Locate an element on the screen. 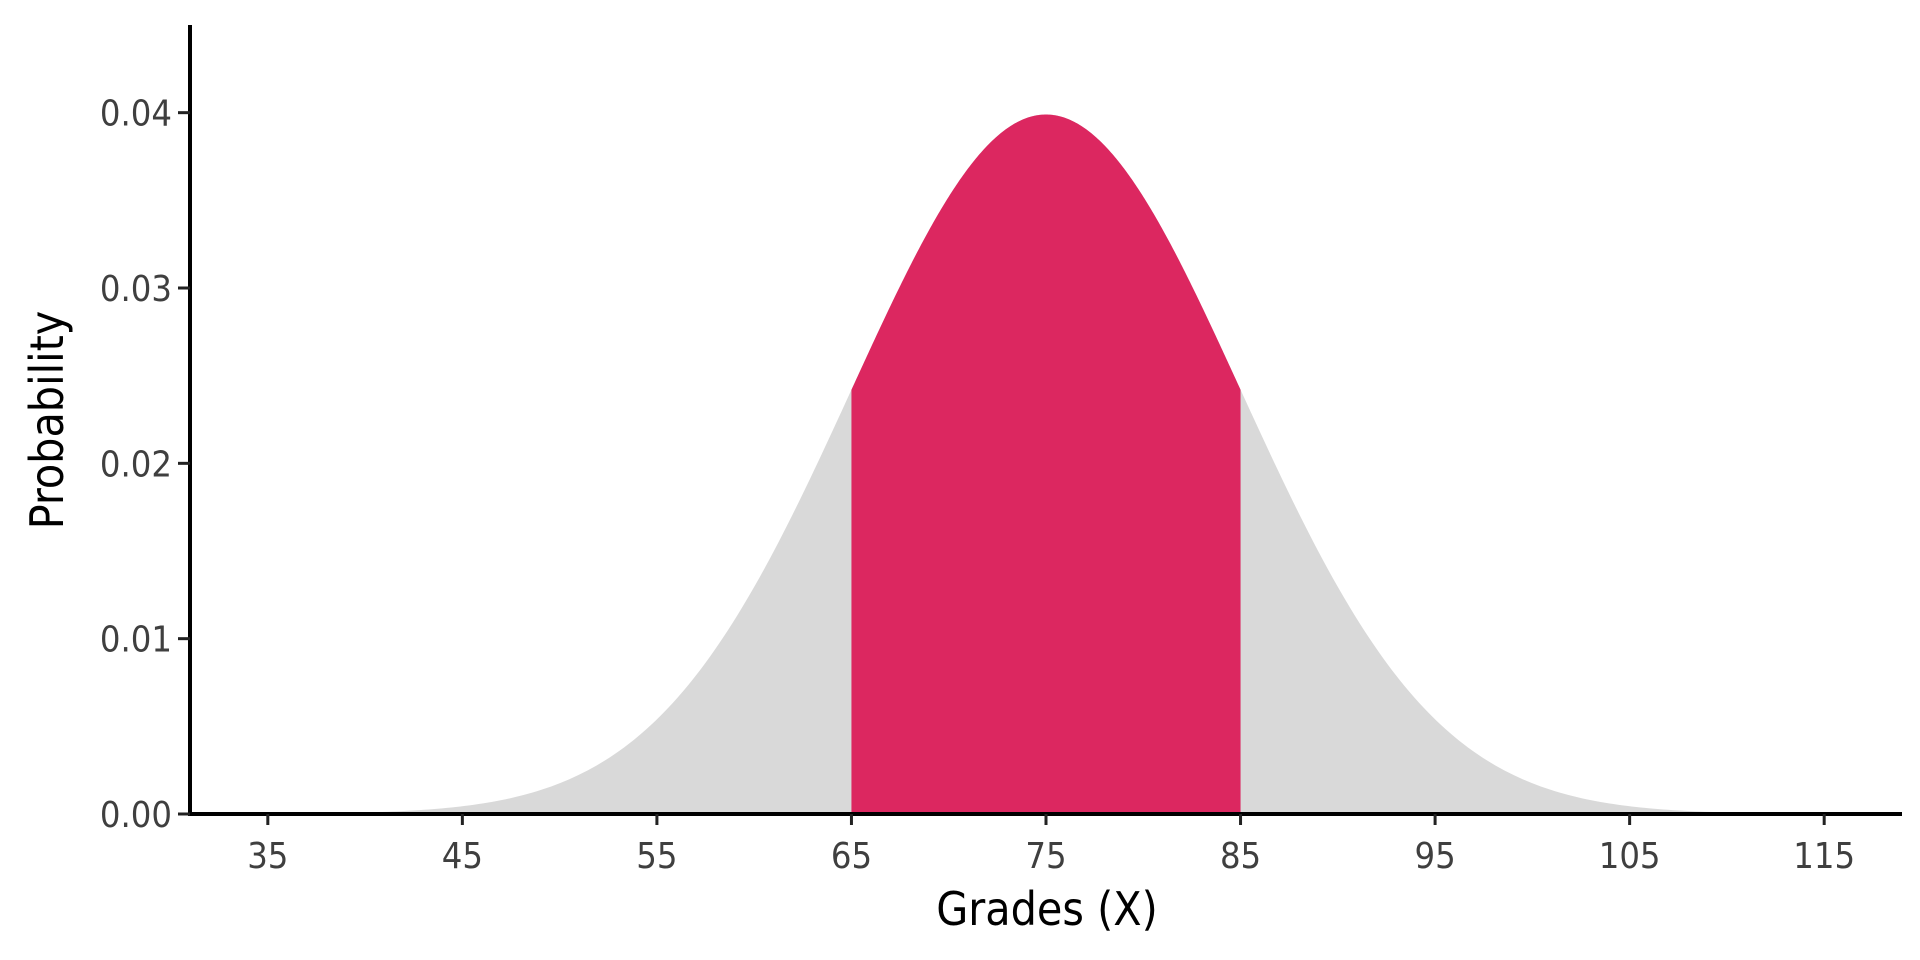 Image resolution: width=1920 pixels, height=960 pixels. x-tick-label: 35 is located at coordinates (267, 856).